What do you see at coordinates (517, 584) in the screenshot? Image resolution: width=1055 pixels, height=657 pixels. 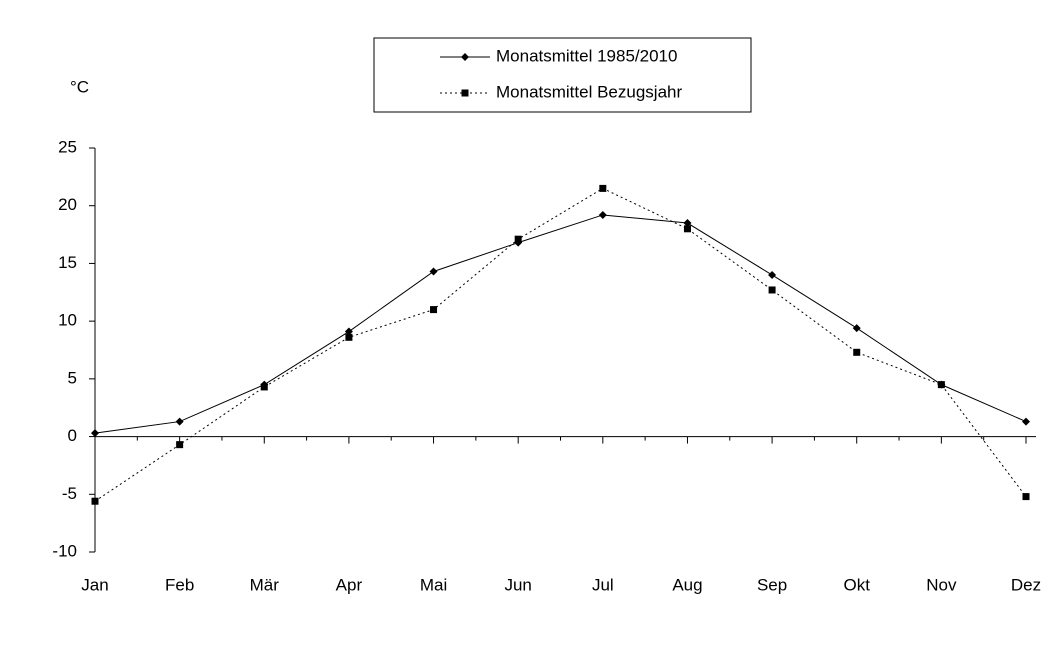 I see `x-tick-label: Jun` at bounding box center [517, 584].